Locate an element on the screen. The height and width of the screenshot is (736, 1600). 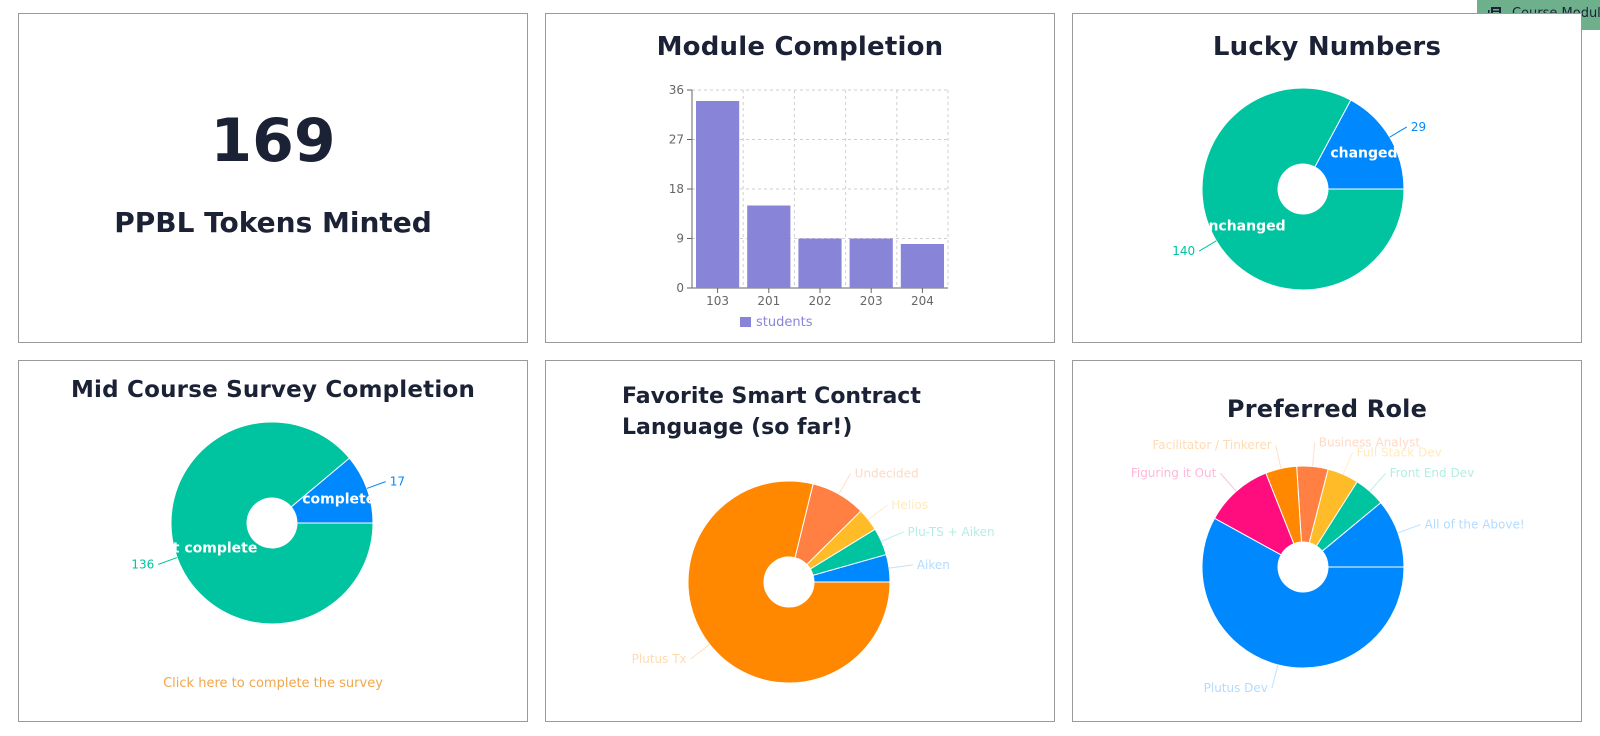
slice-not-complete is located at coordinates (272, 523).